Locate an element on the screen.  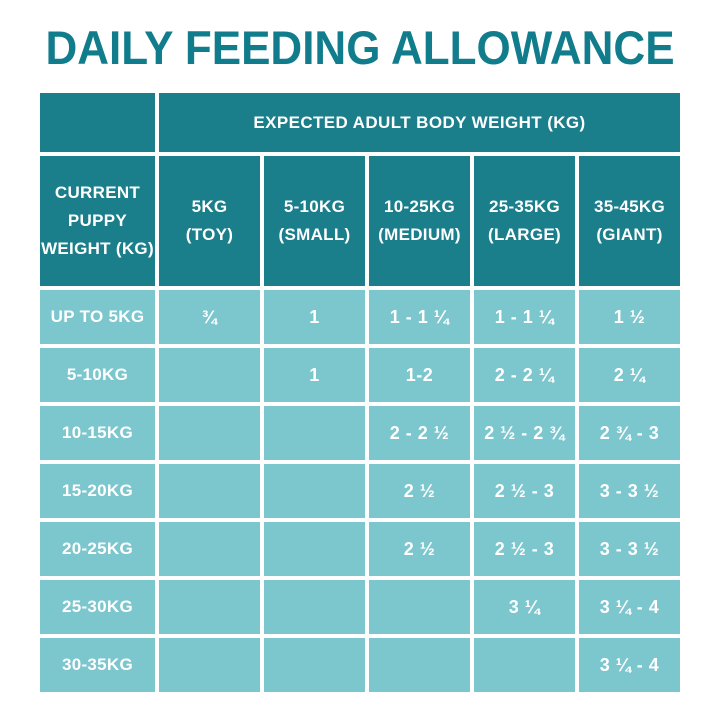
page-title: DAILY FEEDING ALLOWANCE is located at coordinates (360, 48).